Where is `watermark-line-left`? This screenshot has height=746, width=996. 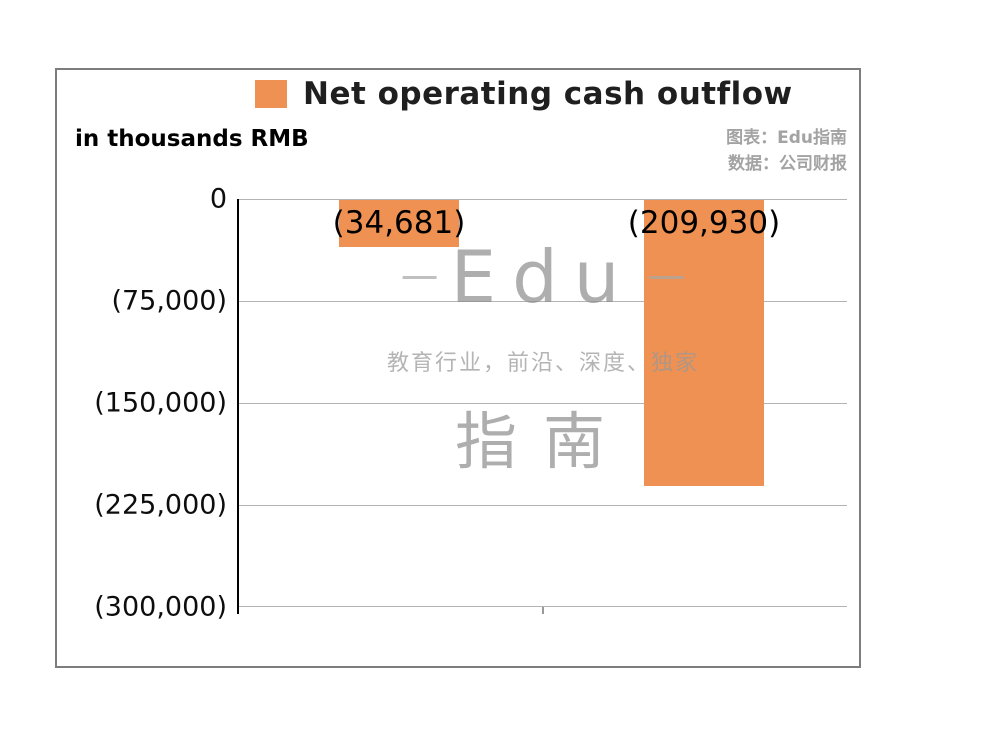 watermark-line-left is located at coordinates (419, 277).